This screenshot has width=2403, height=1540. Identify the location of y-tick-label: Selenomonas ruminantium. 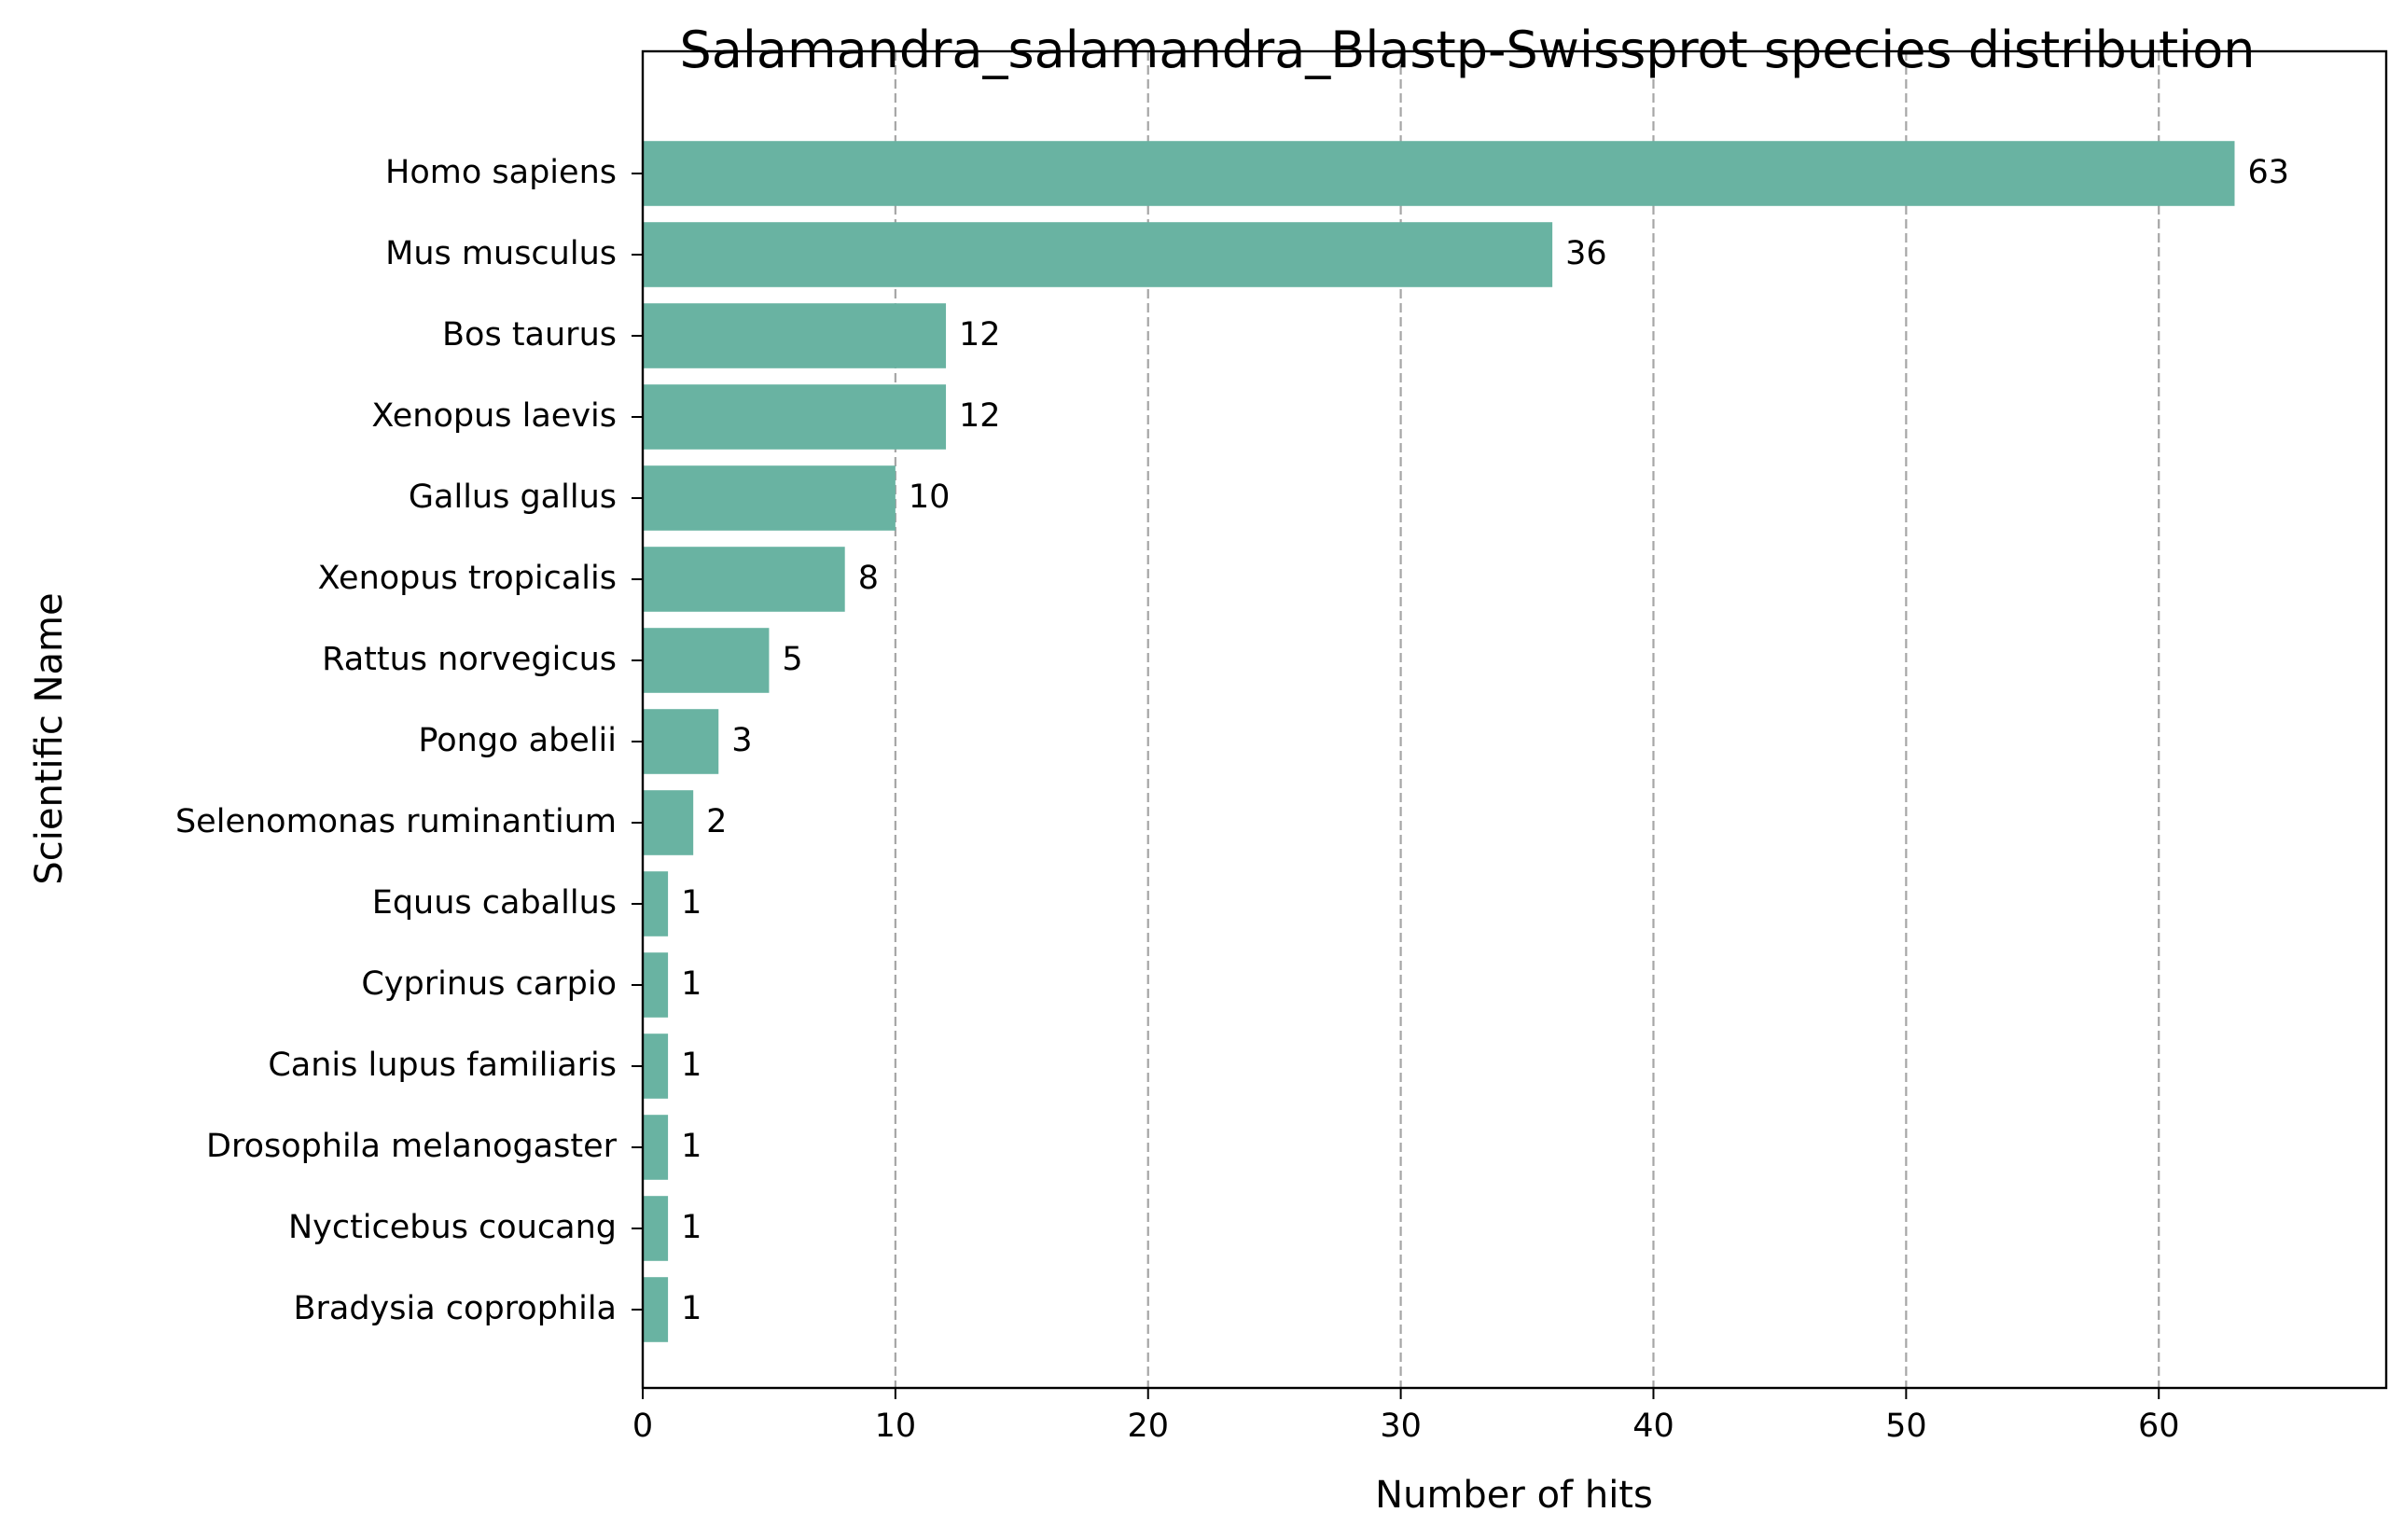
(396, 821).